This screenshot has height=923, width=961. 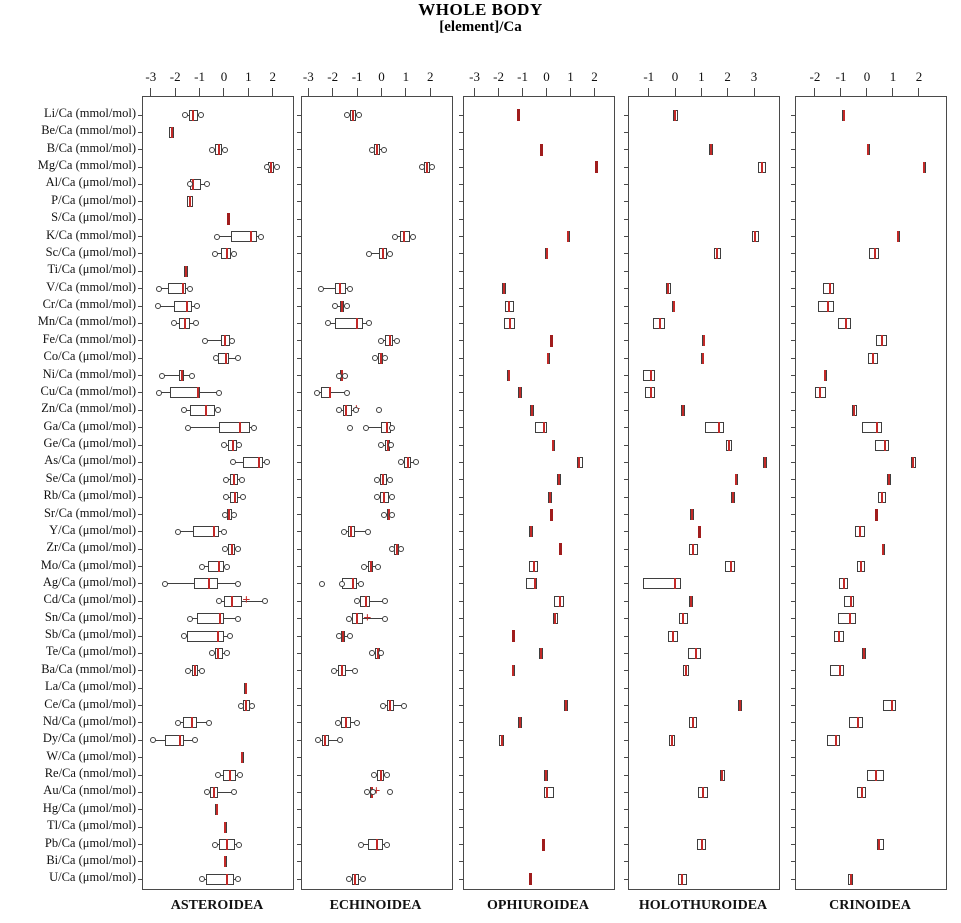 I want to click on outlier-circle-Sr, so click(x=225, y=514).